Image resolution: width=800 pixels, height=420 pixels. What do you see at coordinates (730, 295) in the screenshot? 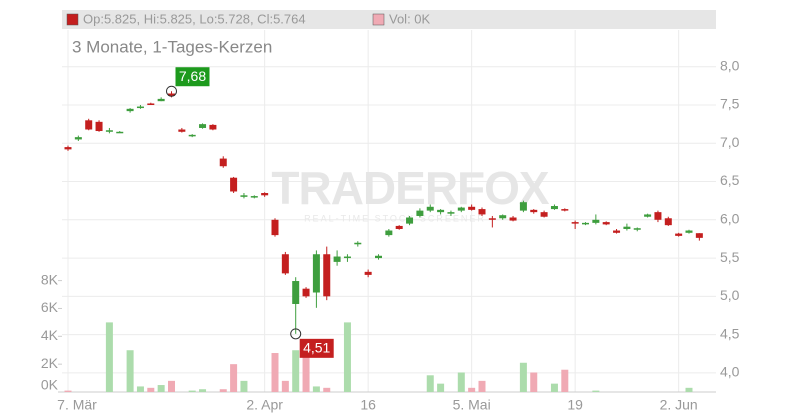
I see `y-tick-label: 5,0` at bounding box center [730, 295].